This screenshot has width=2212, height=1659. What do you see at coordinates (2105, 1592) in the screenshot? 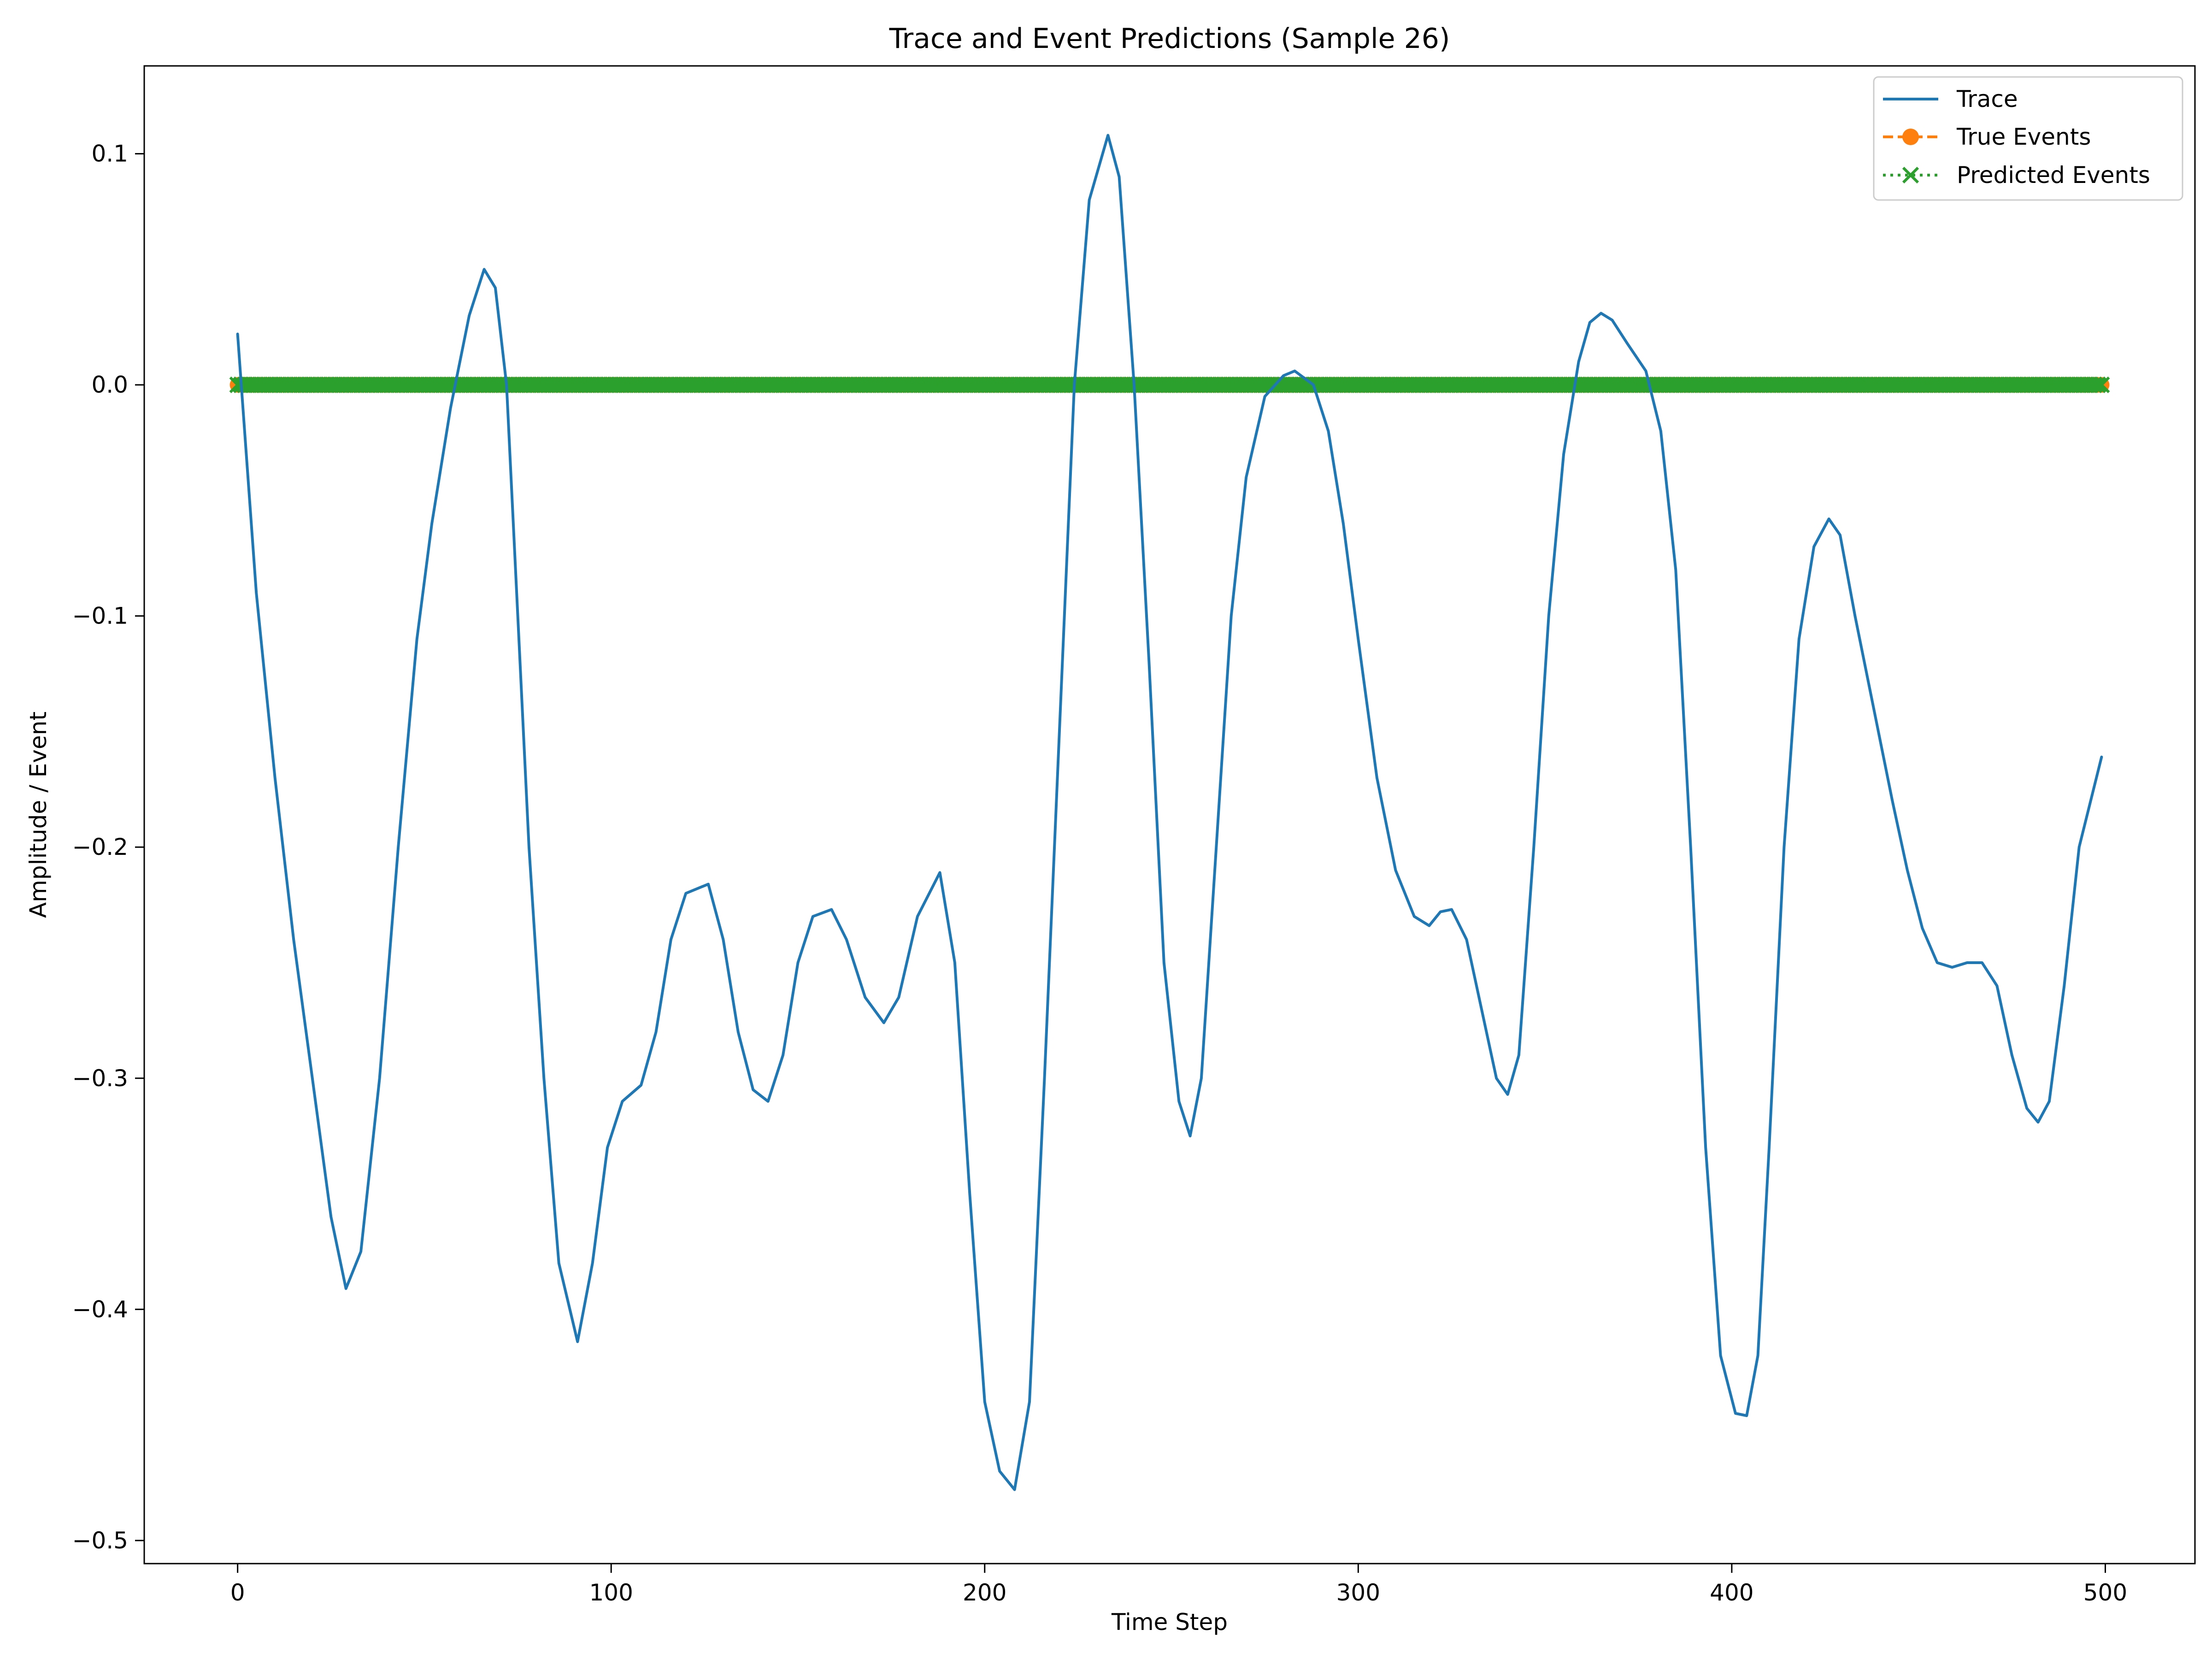
I see `x-tick-label: 500` at bounding box center [2105, 1592].